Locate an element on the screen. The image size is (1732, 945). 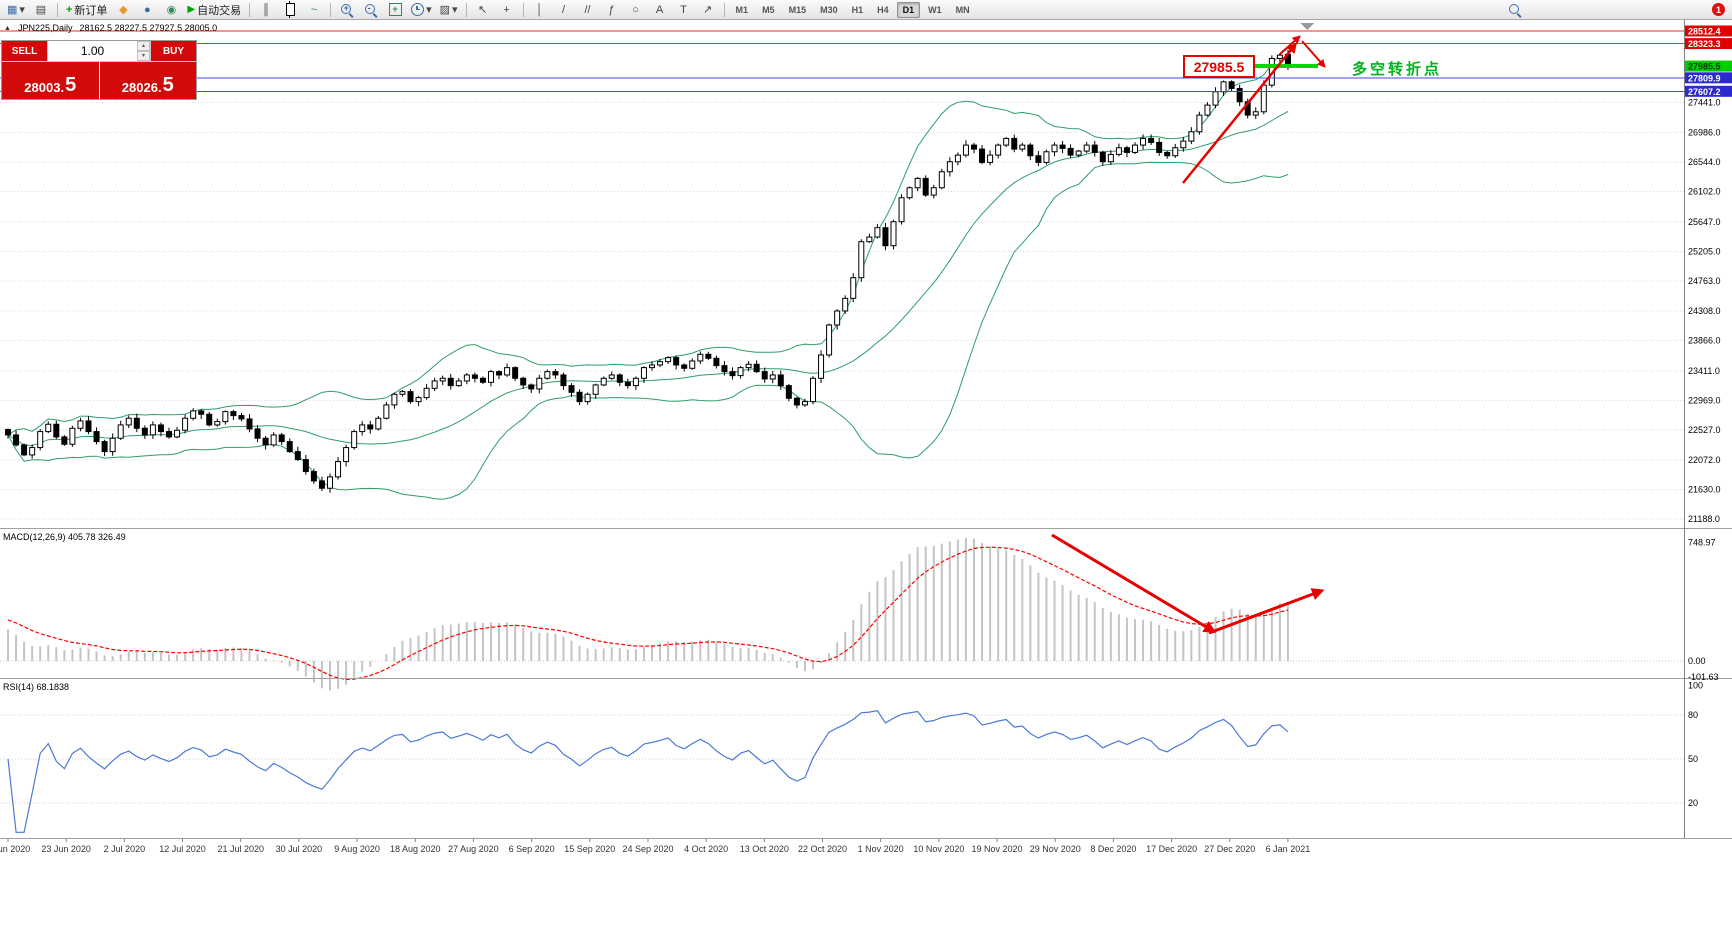
rsi-label: RSI(14) 68.1838 is located at coordinates (36, 687).